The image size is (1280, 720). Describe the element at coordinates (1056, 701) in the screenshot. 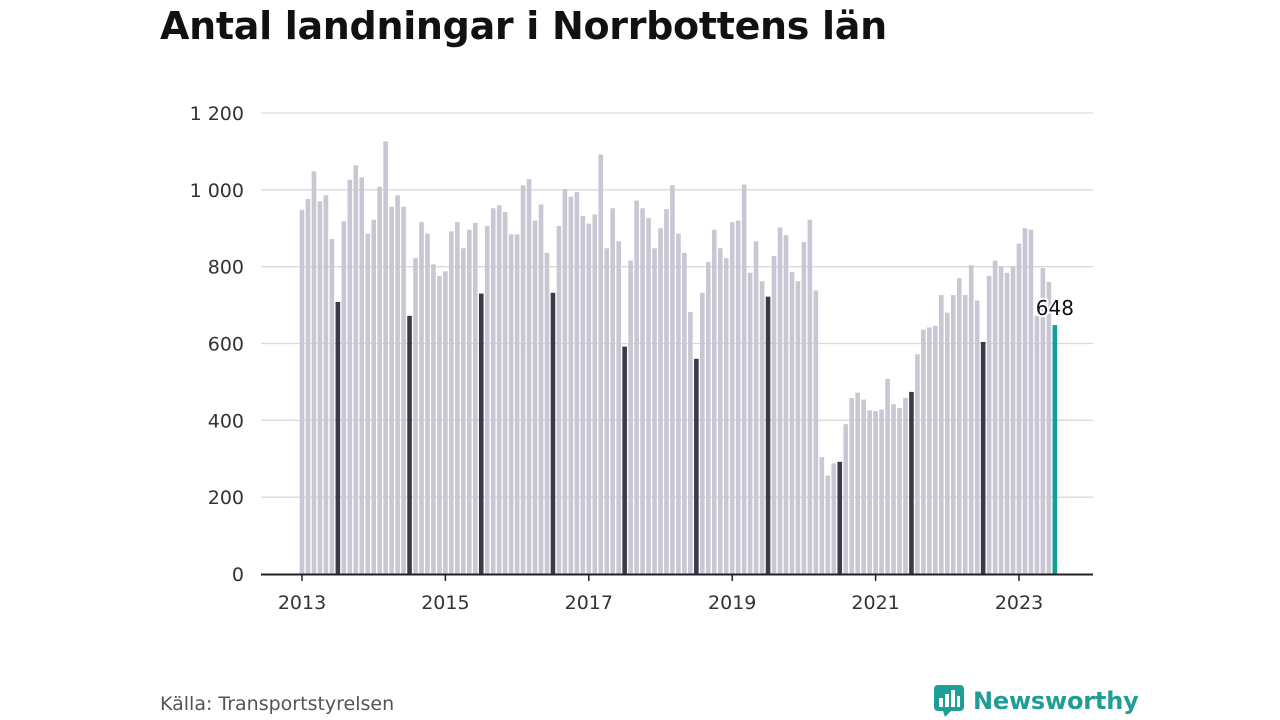

I see `brand-name: Newsworthy` at that location.